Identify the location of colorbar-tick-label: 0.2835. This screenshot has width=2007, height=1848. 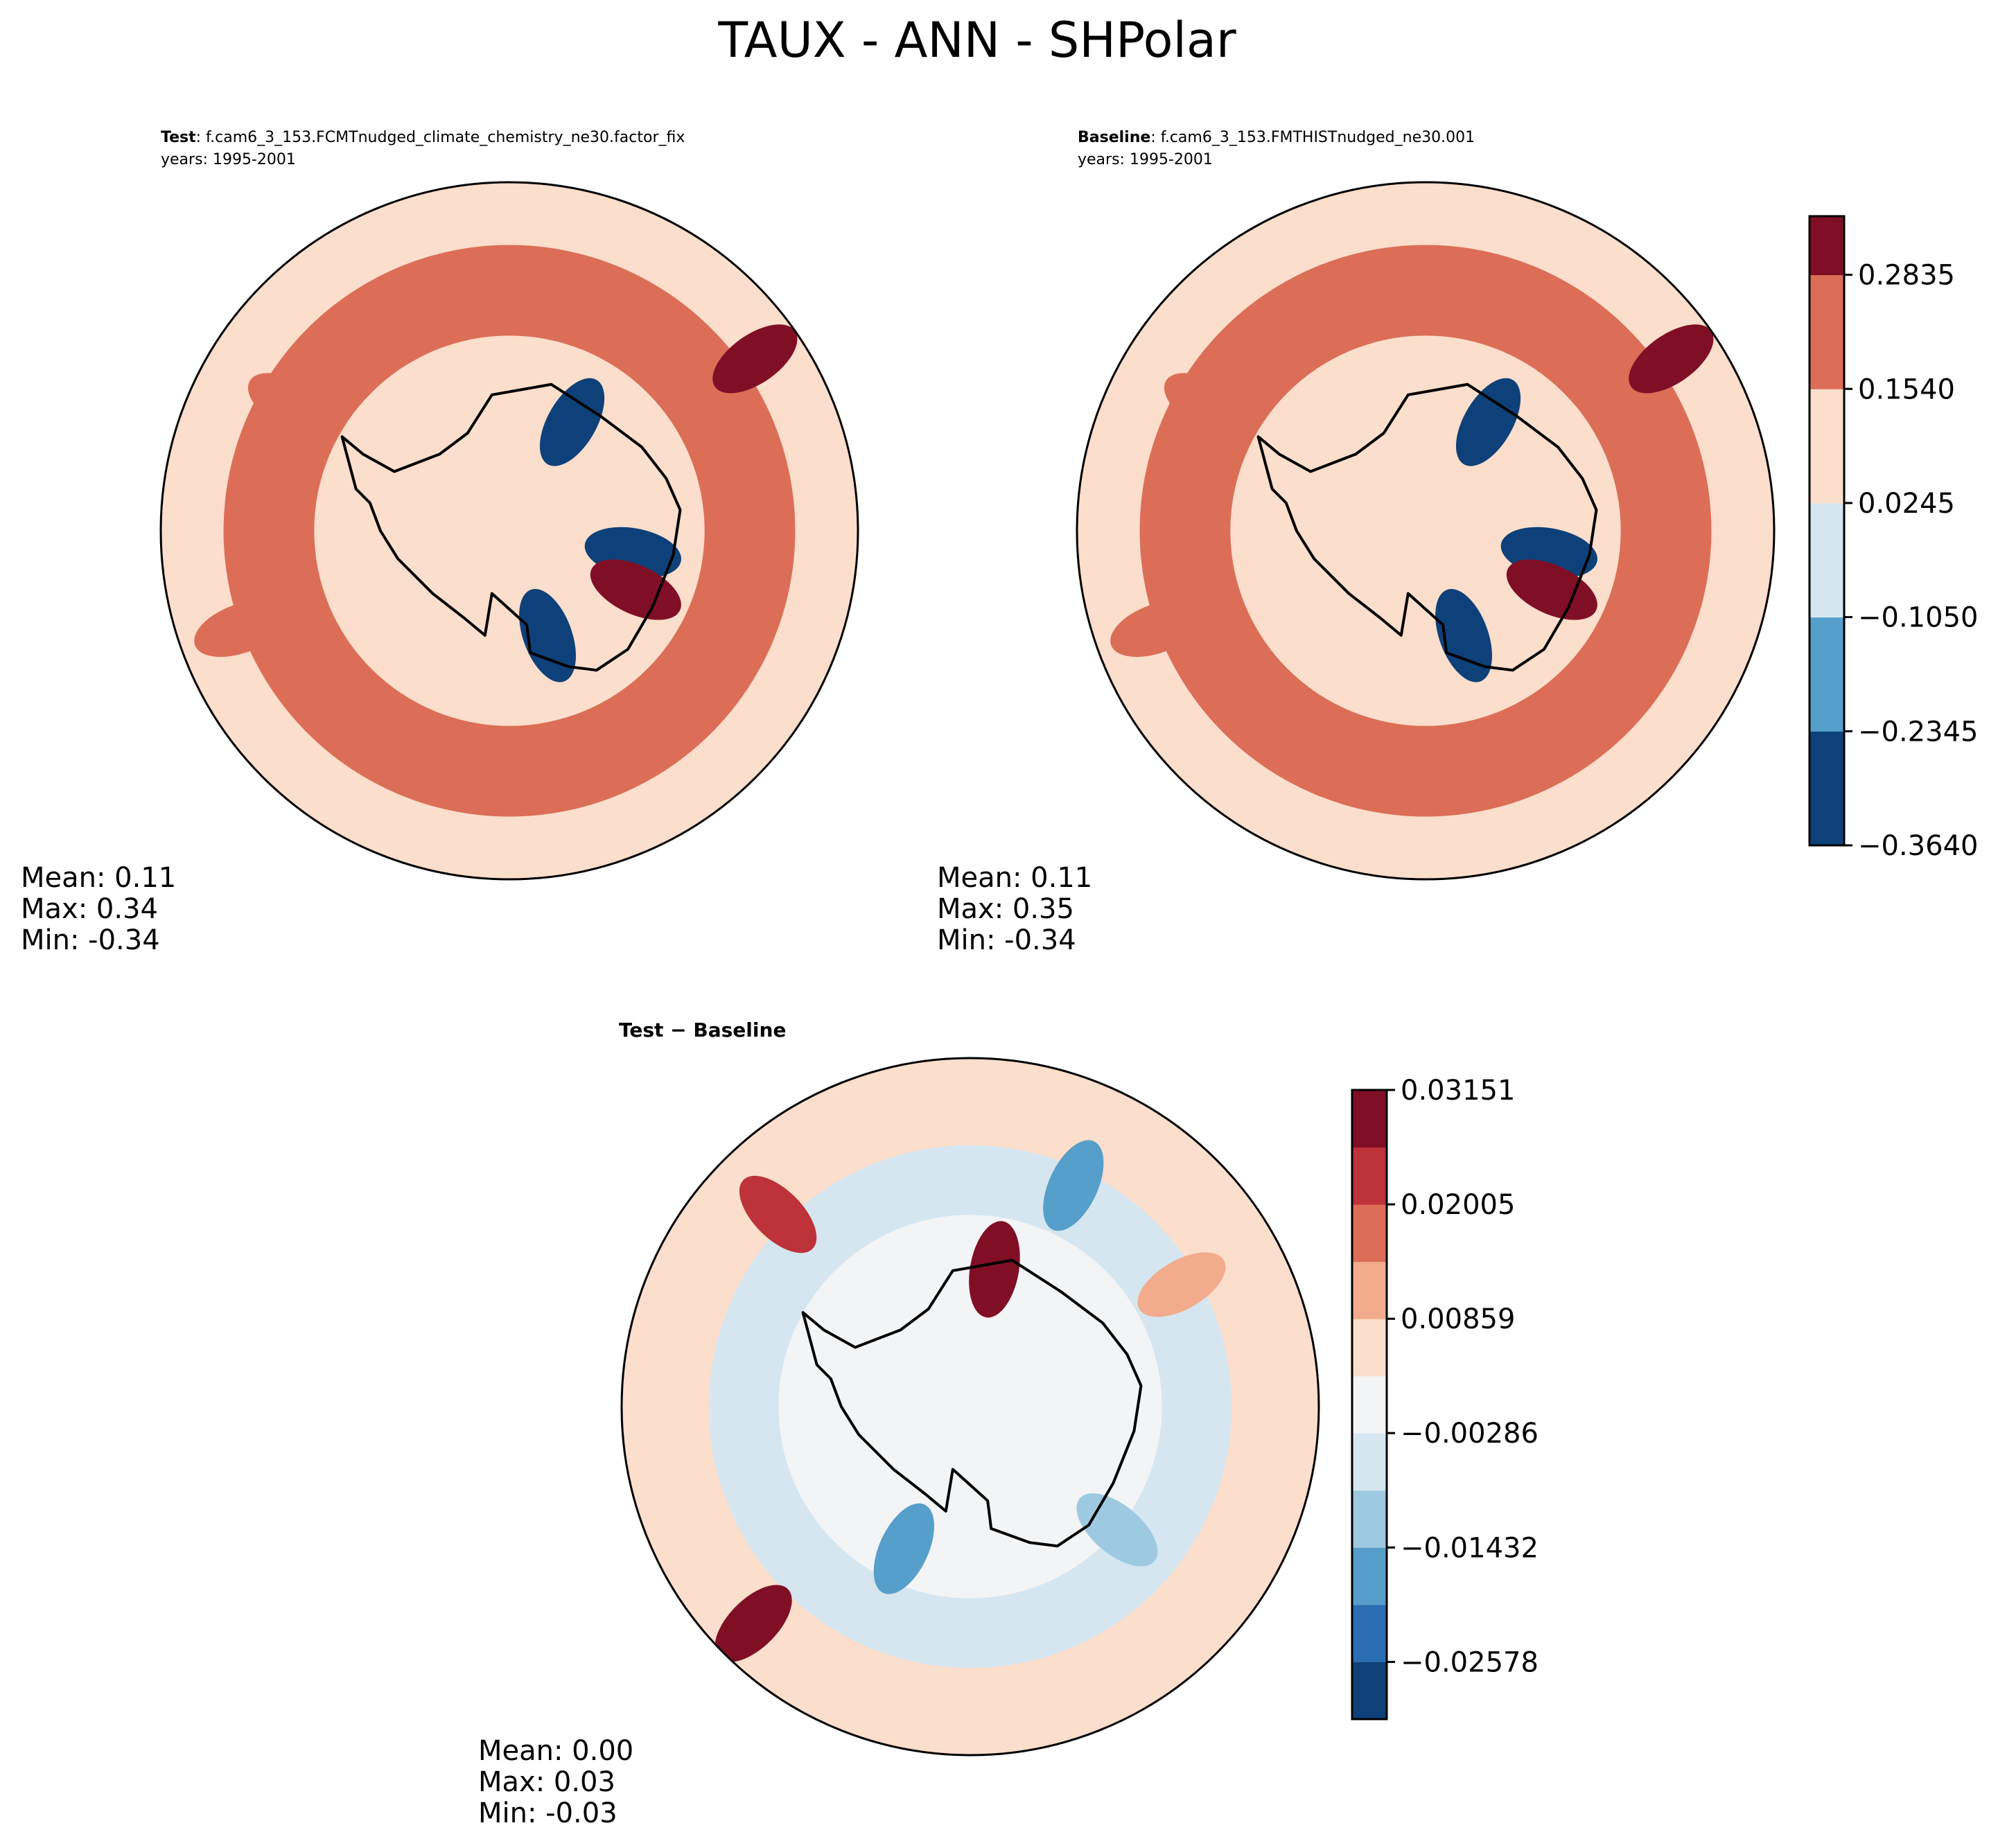
(1906, 276).